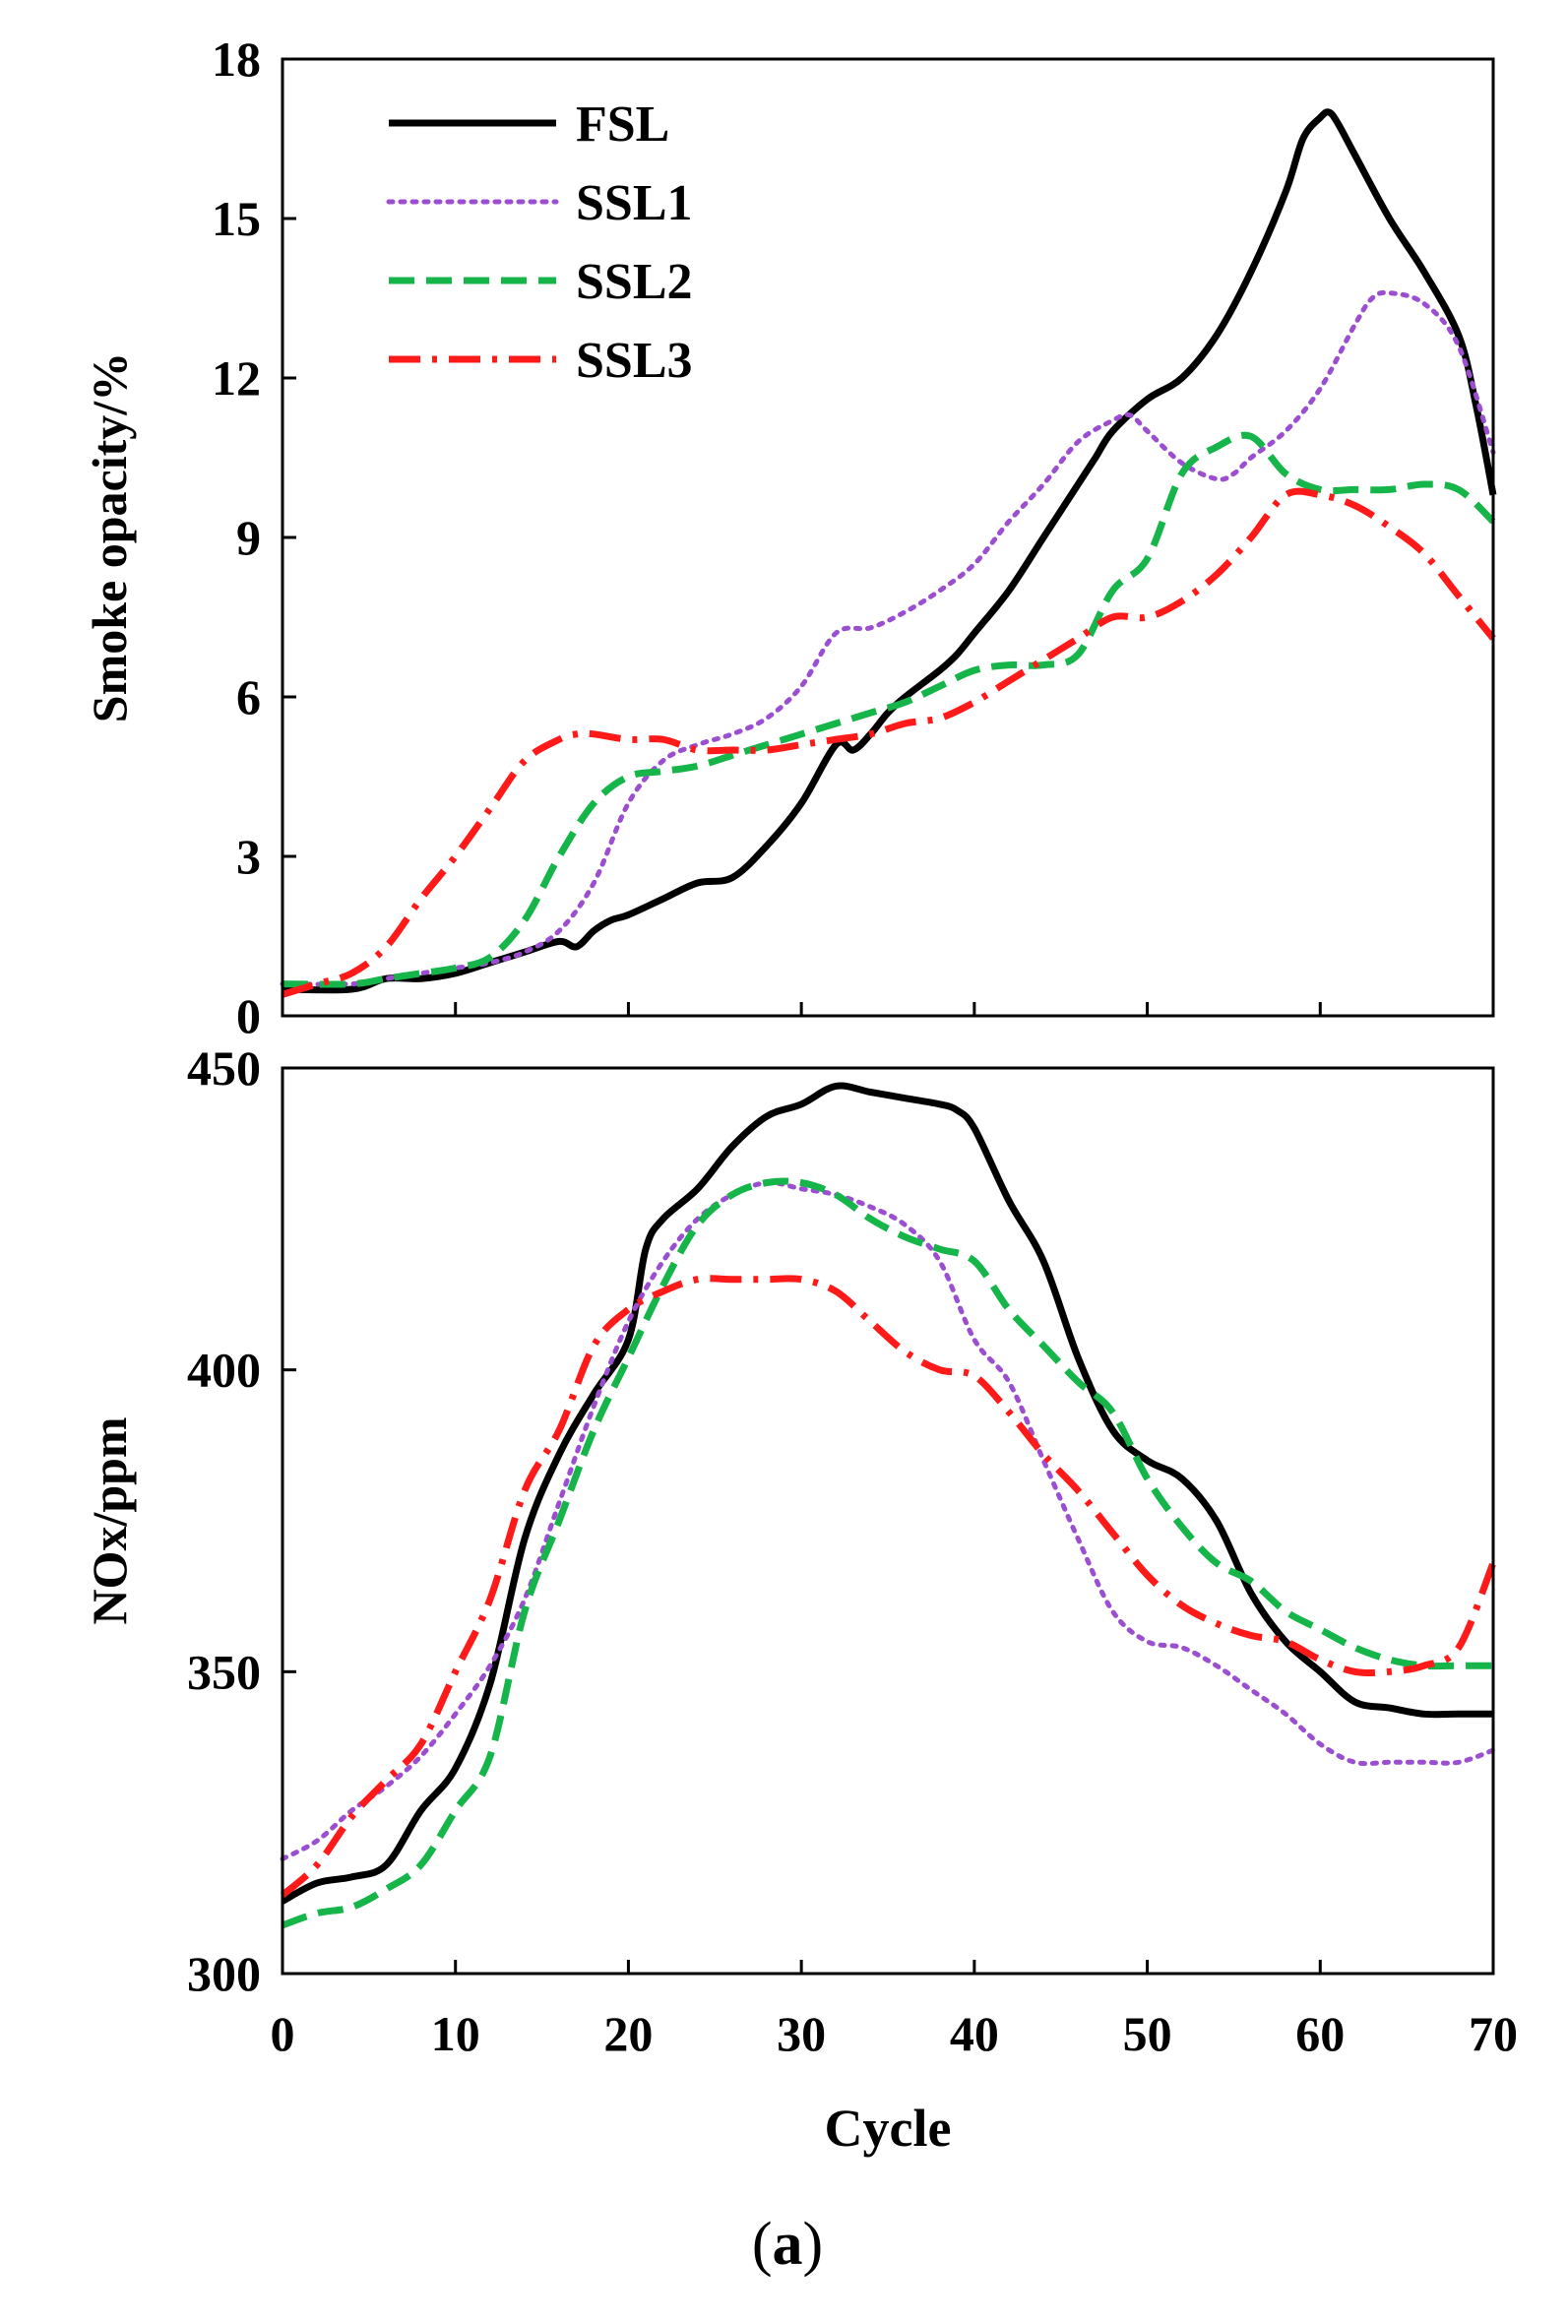 Image resolution: width=1568 pixels, height=2324 pixels. Describe the element at coordinates (888, 2128) in the screenshot. I see `nox-x-axis-label: Cycle` at that location.